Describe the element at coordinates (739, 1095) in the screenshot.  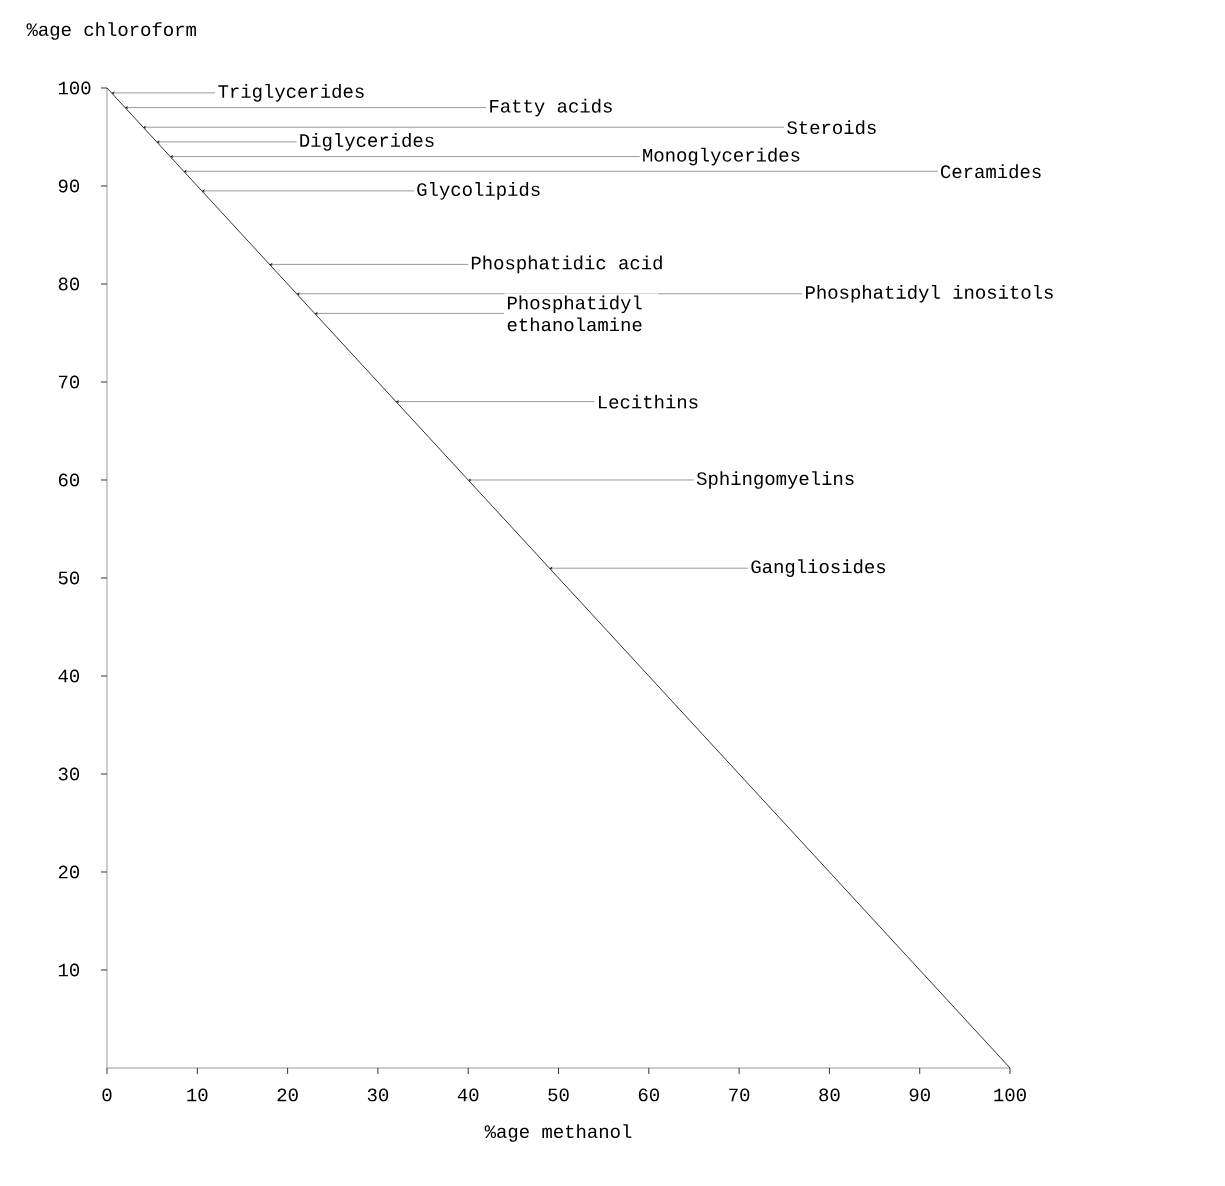
I see `x-tick-label: 70` at that location.